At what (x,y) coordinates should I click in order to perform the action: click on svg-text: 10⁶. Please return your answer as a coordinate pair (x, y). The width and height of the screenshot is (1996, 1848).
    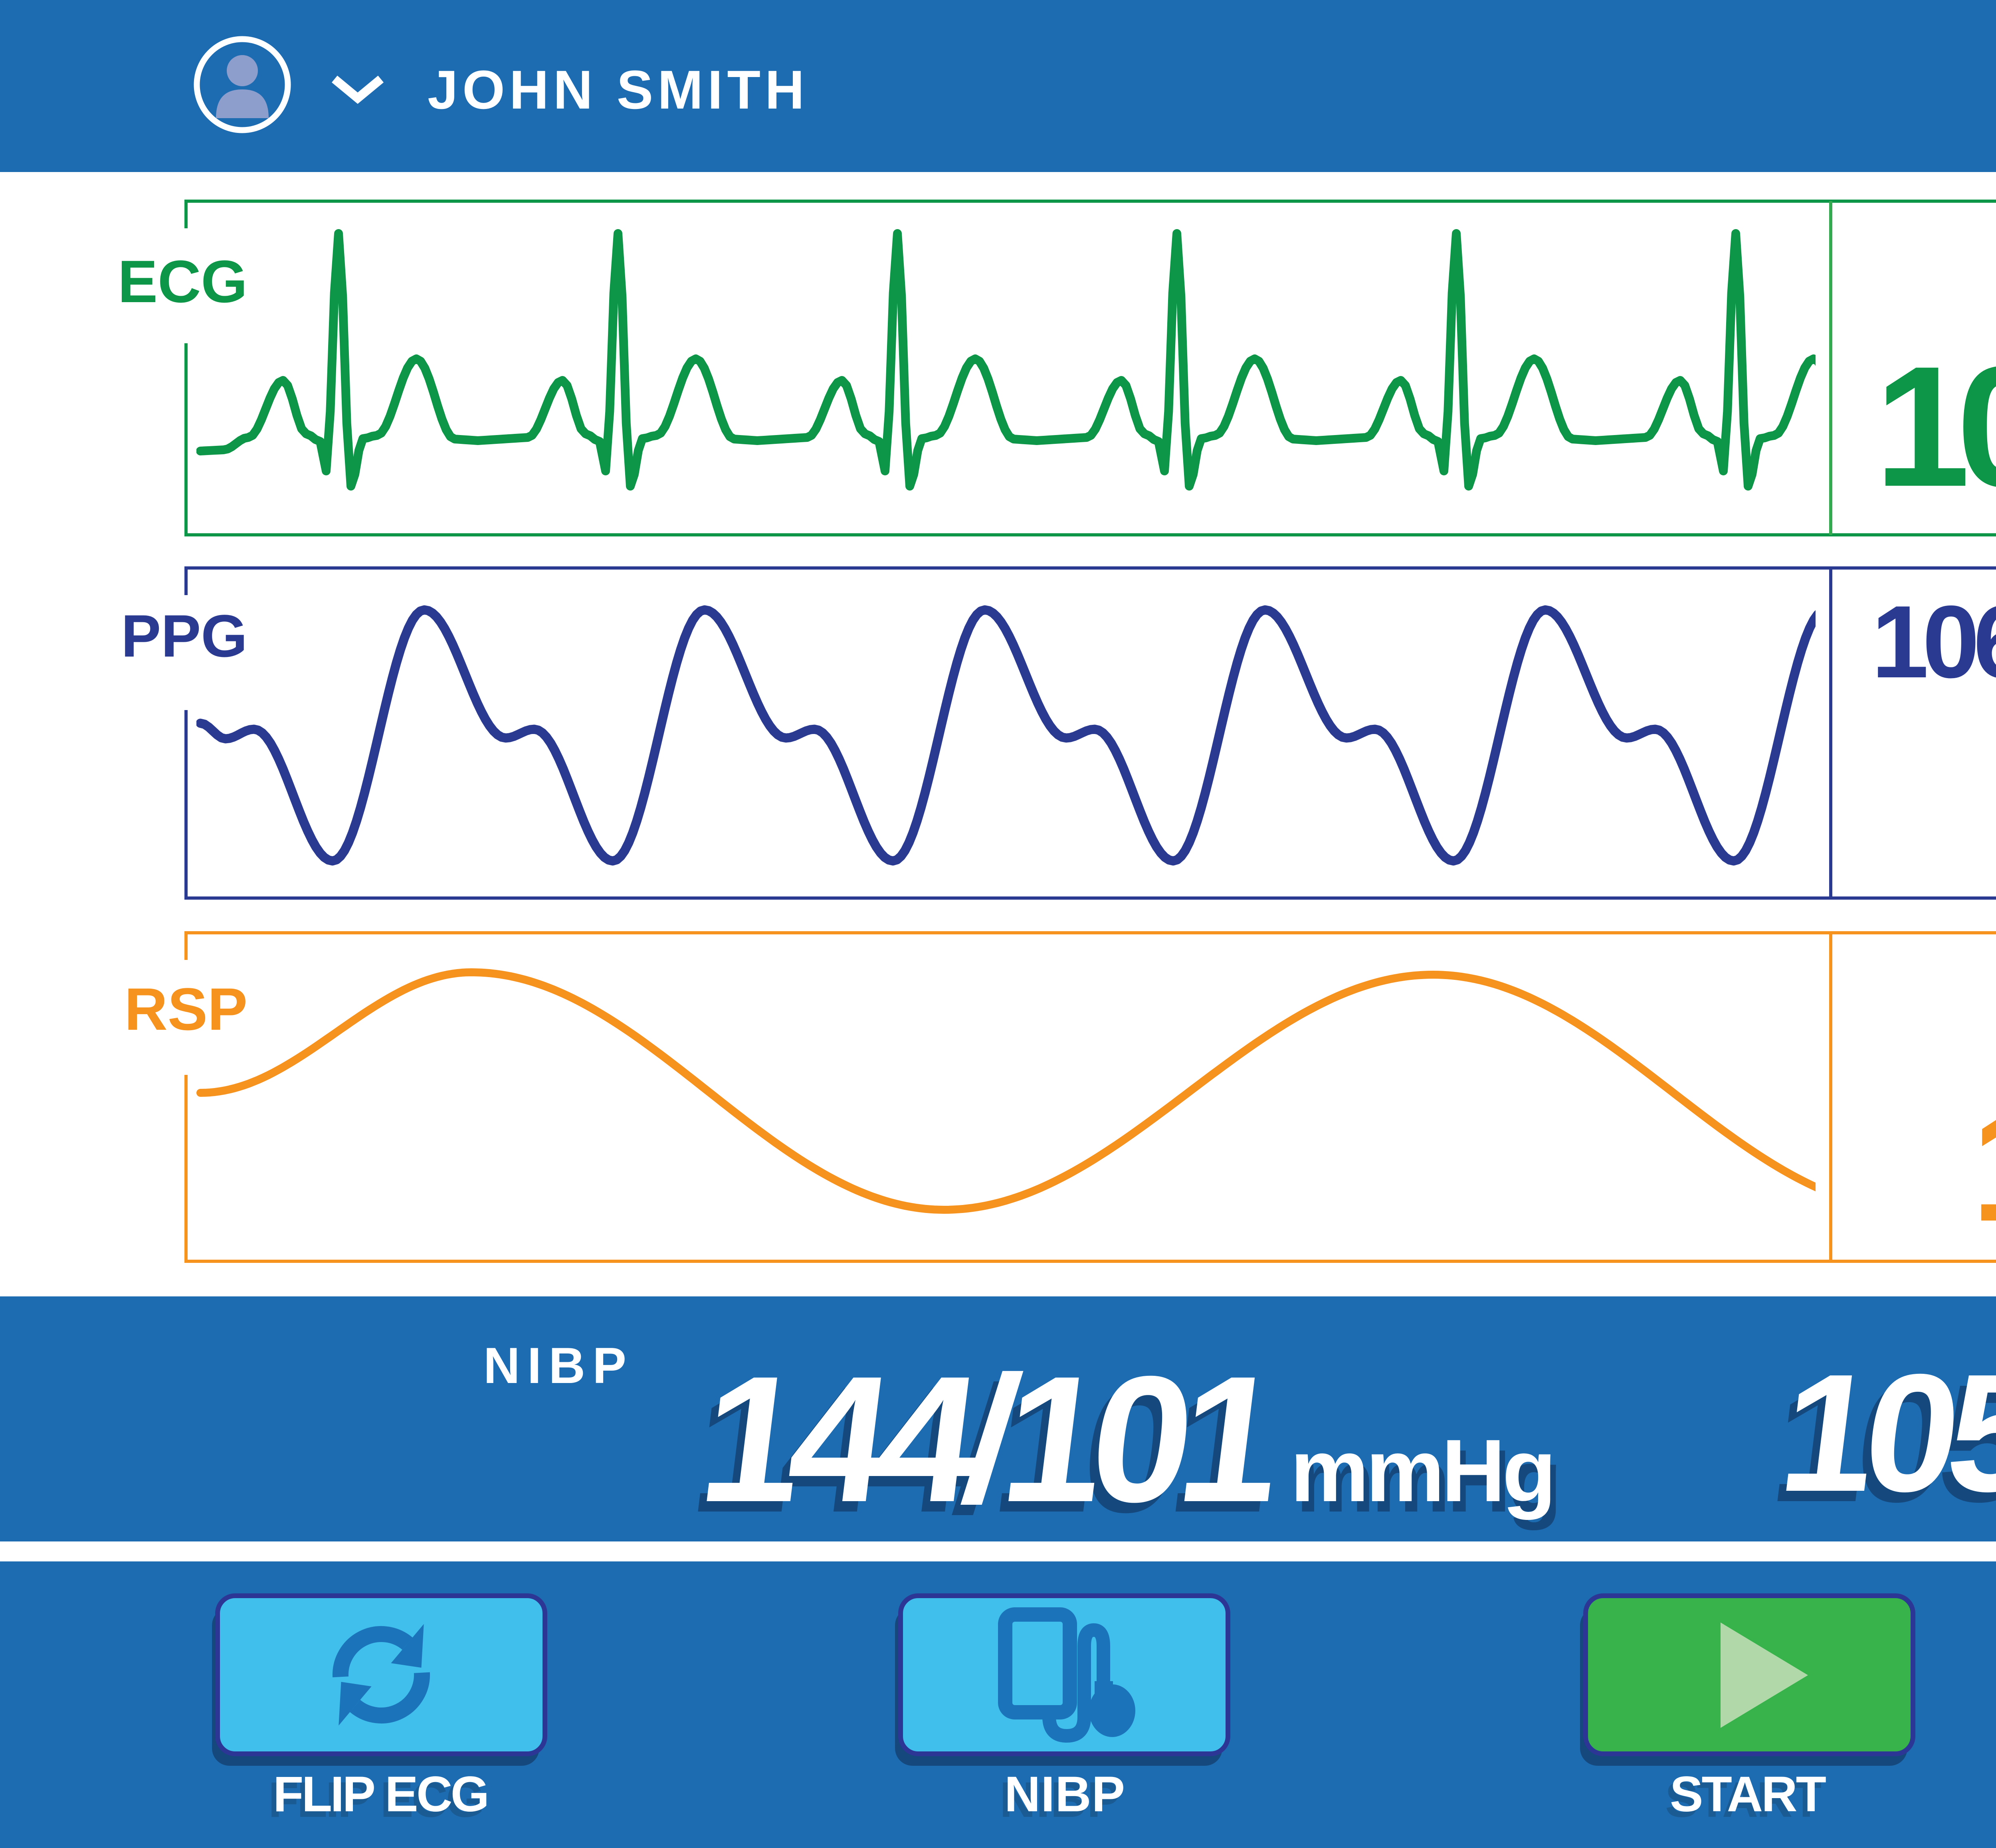
    Looking at the image, I should click on (1933, 641).